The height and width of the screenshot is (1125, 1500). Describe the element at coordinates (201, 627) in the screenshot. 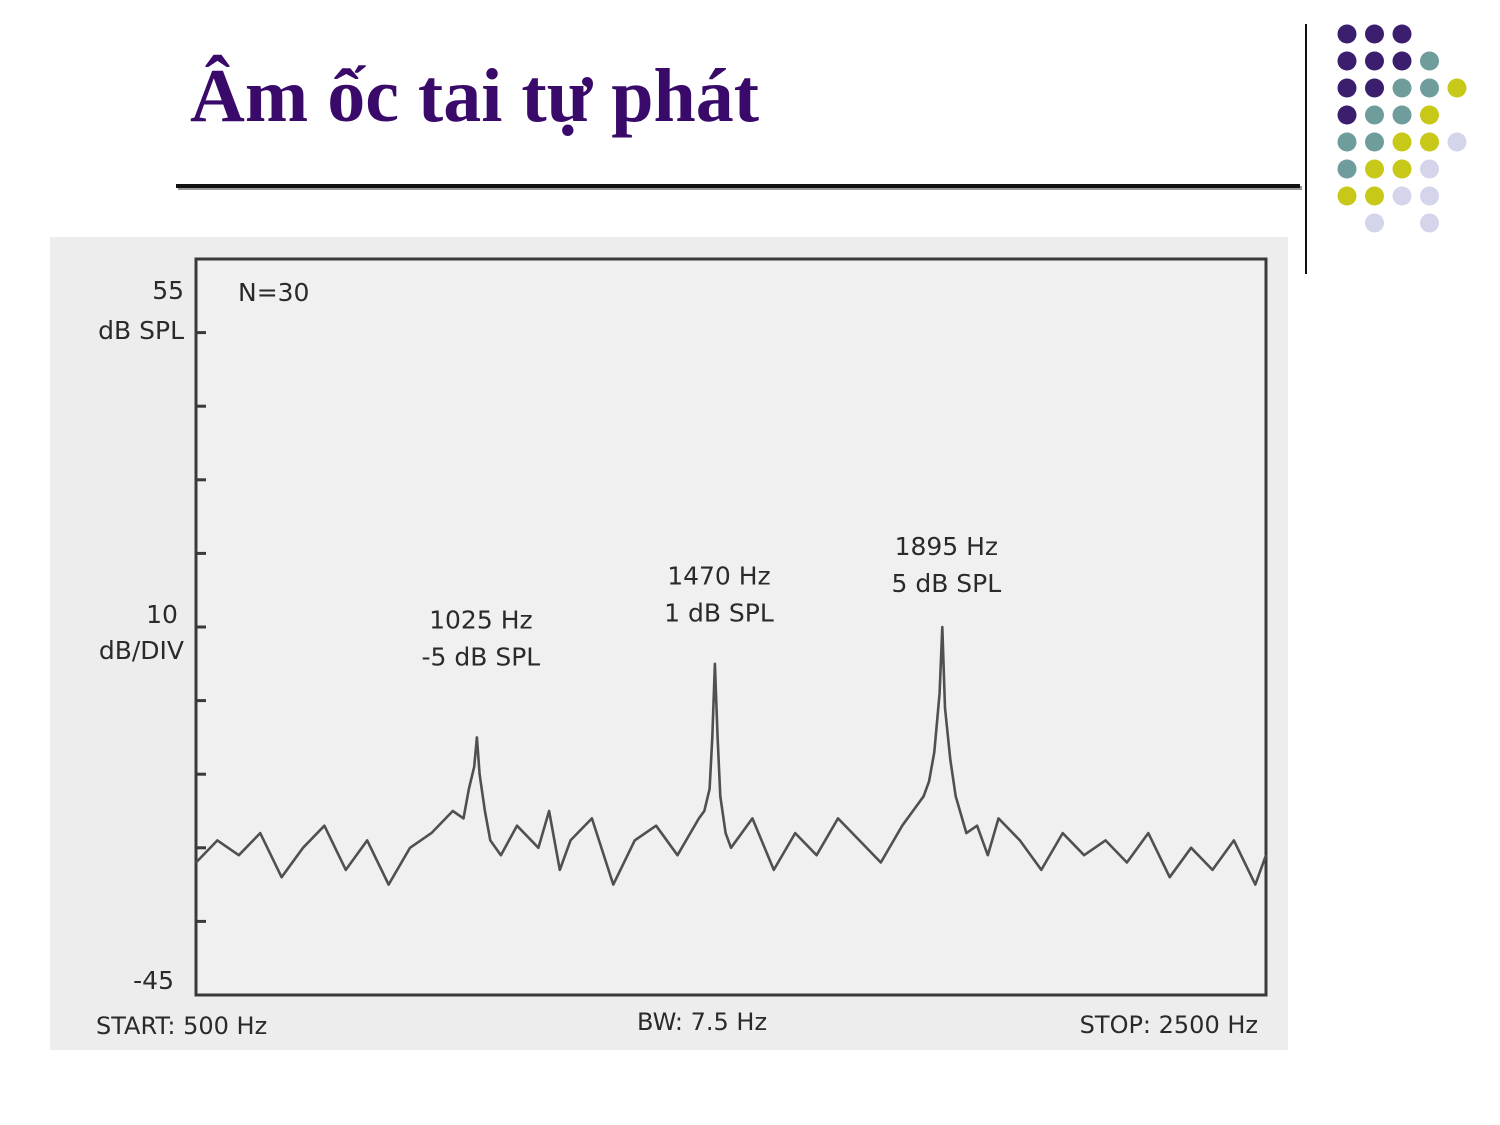

I see `y-axis-ticks` at that location.